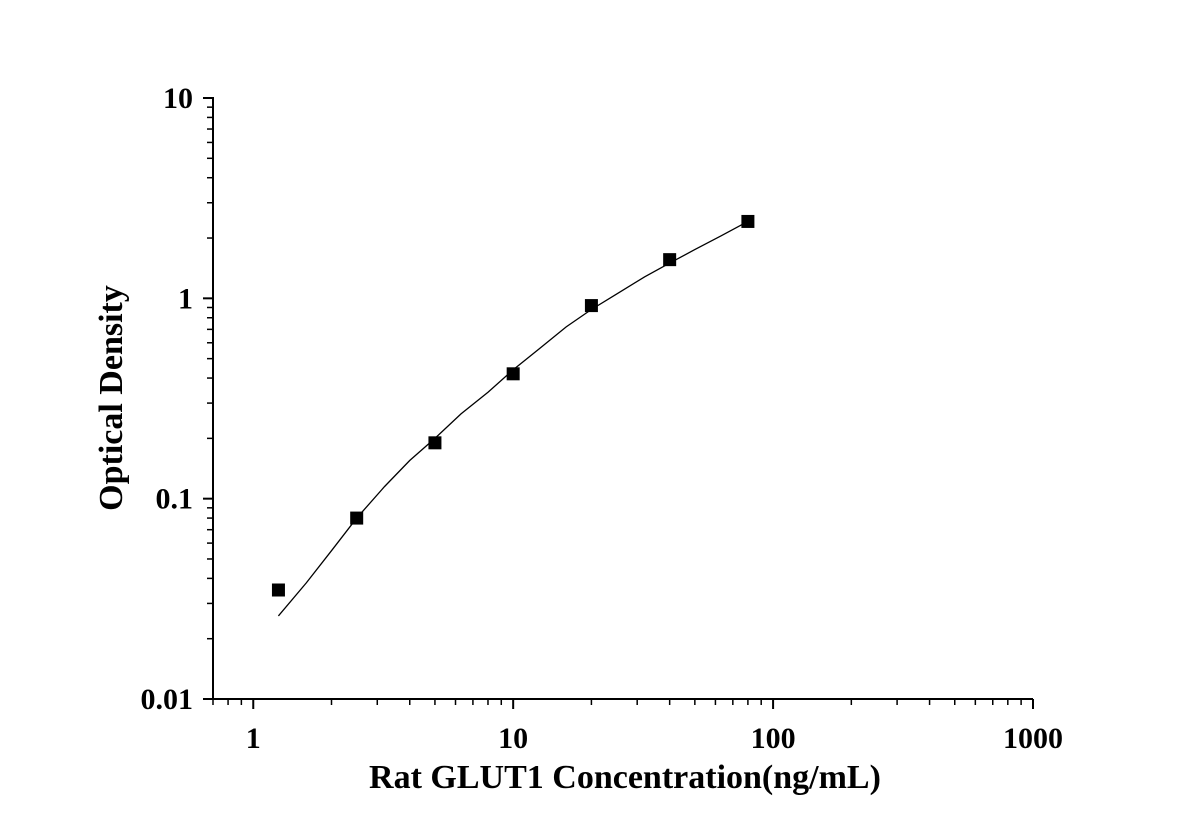  What do you see at coordinates (185, 298) in the screenshot?
I see `y-tick-label: 1` at bounding box center [185, 298].